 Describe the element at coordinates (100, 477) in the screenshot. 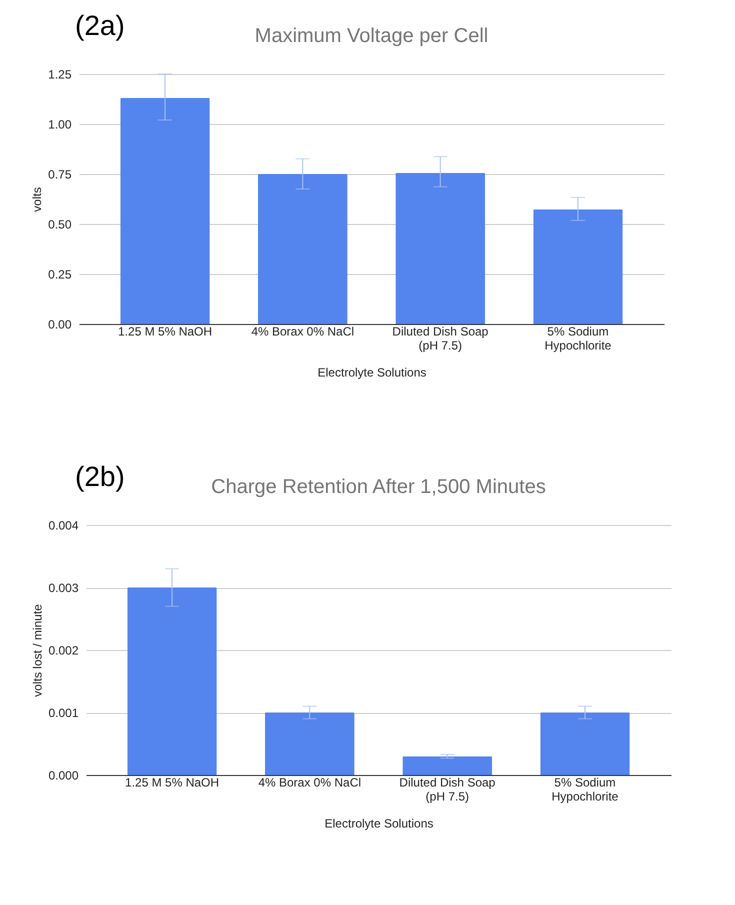

I see `text: (2b)` at that location.